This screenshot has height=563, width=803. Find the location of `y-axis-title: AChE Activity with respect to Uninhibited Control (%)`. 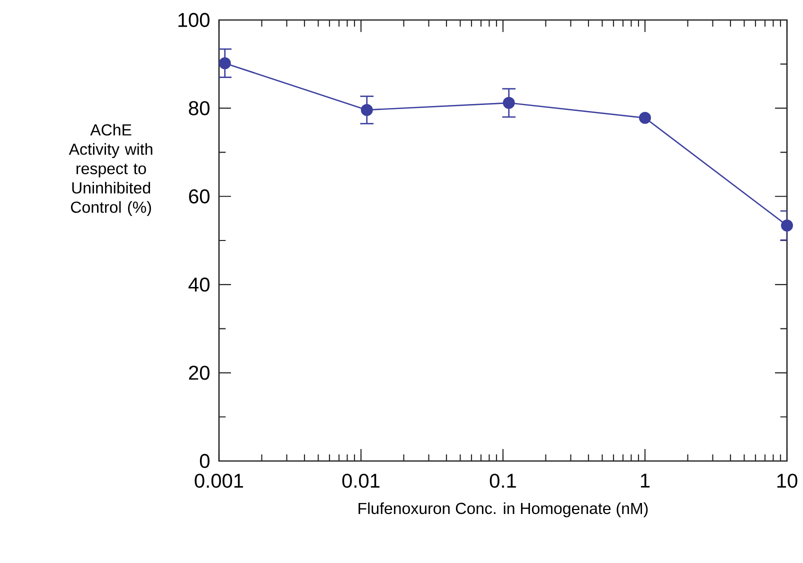

y-axis-title: AChE Activity with respect to Uninhibited Control (%) is located at coordinates (110, 170).